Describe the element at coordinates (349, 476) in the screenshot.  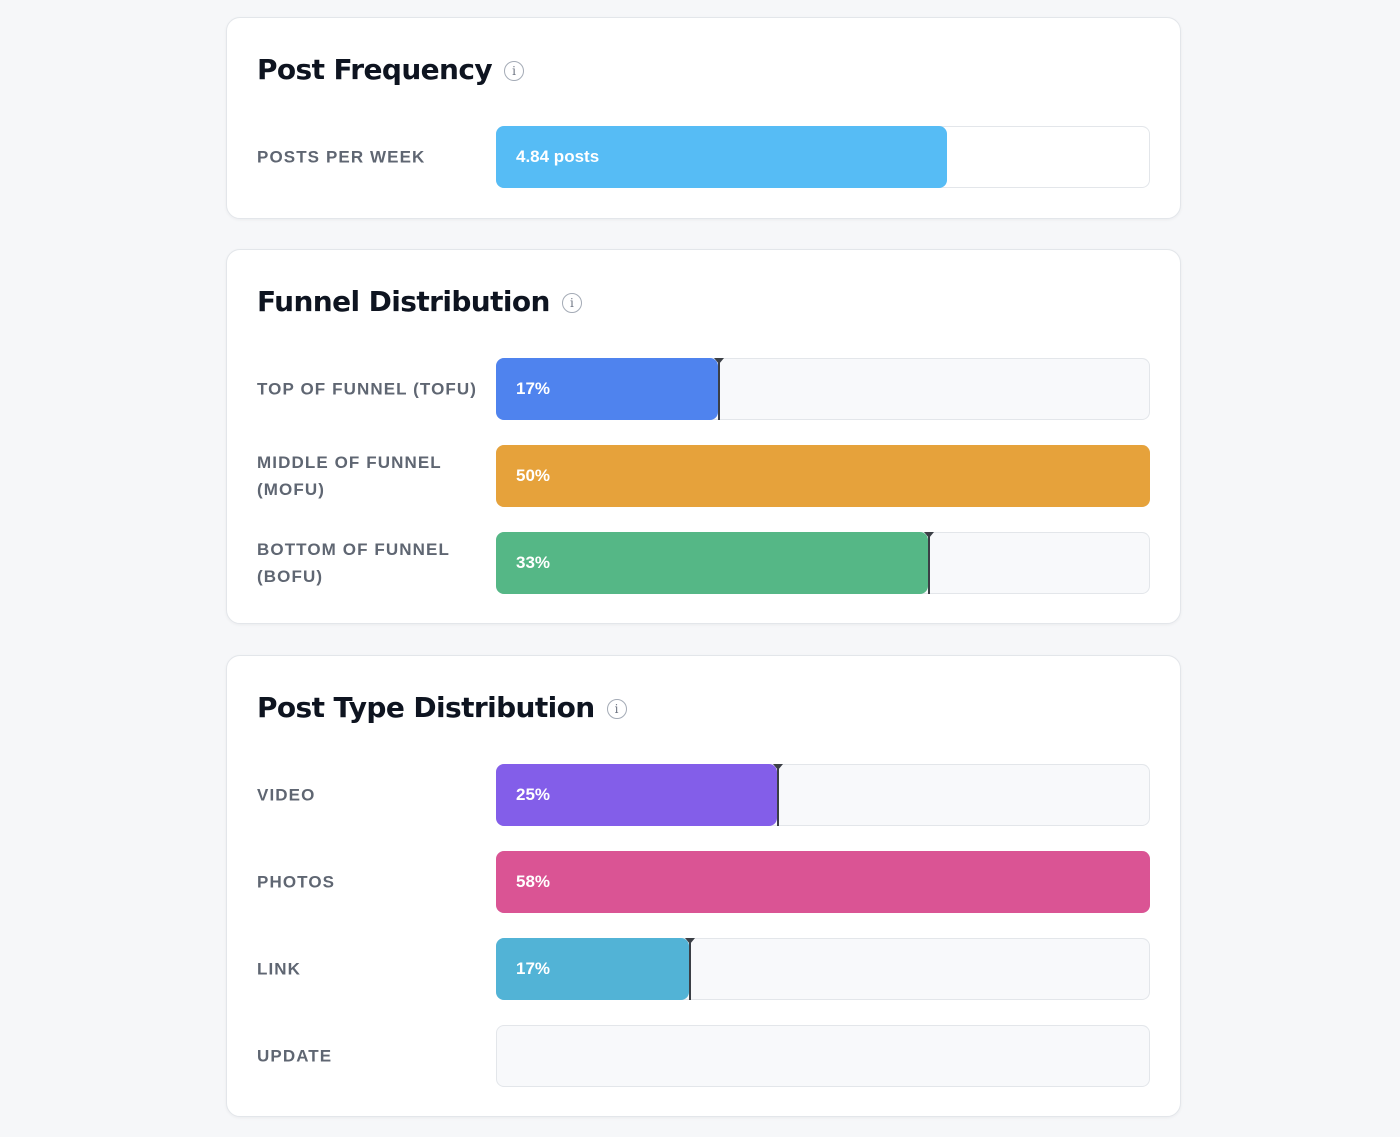
I see `metric-label: MIDDLE OF FUNNEL (MOFU)` at that location.